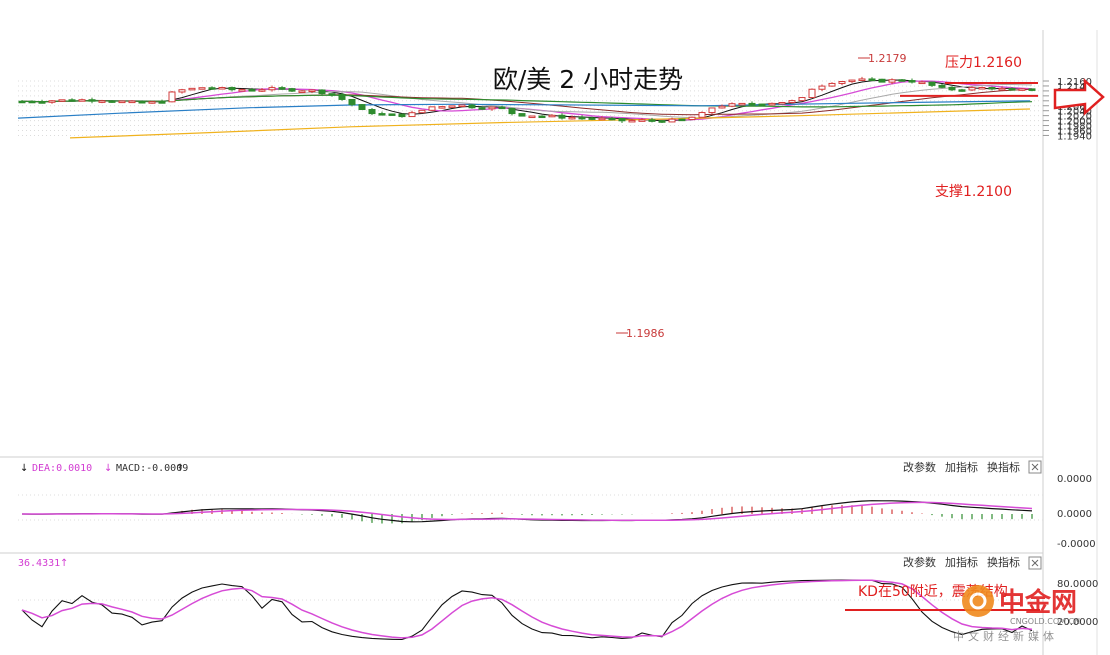 Image resolution: width=1110 pixels, height=655 pixels. What do you see at coordinates (1074, 117) in the screenshot?
I see `y-tick-label: 1.2020` at bounding box center [1074, 117].